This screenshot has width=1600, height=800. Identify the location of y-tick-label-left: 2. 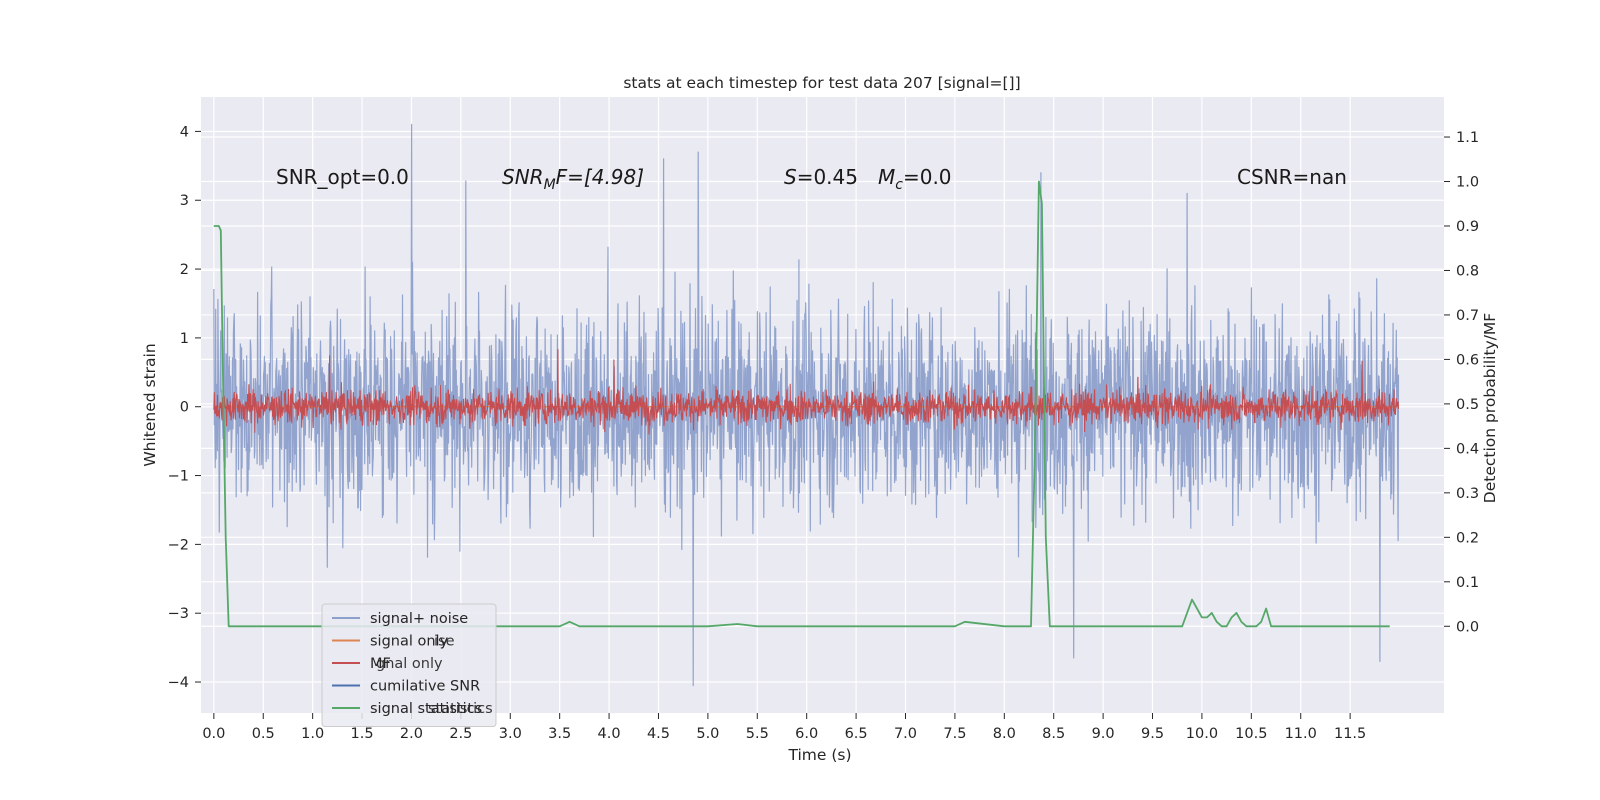
(184, 270).